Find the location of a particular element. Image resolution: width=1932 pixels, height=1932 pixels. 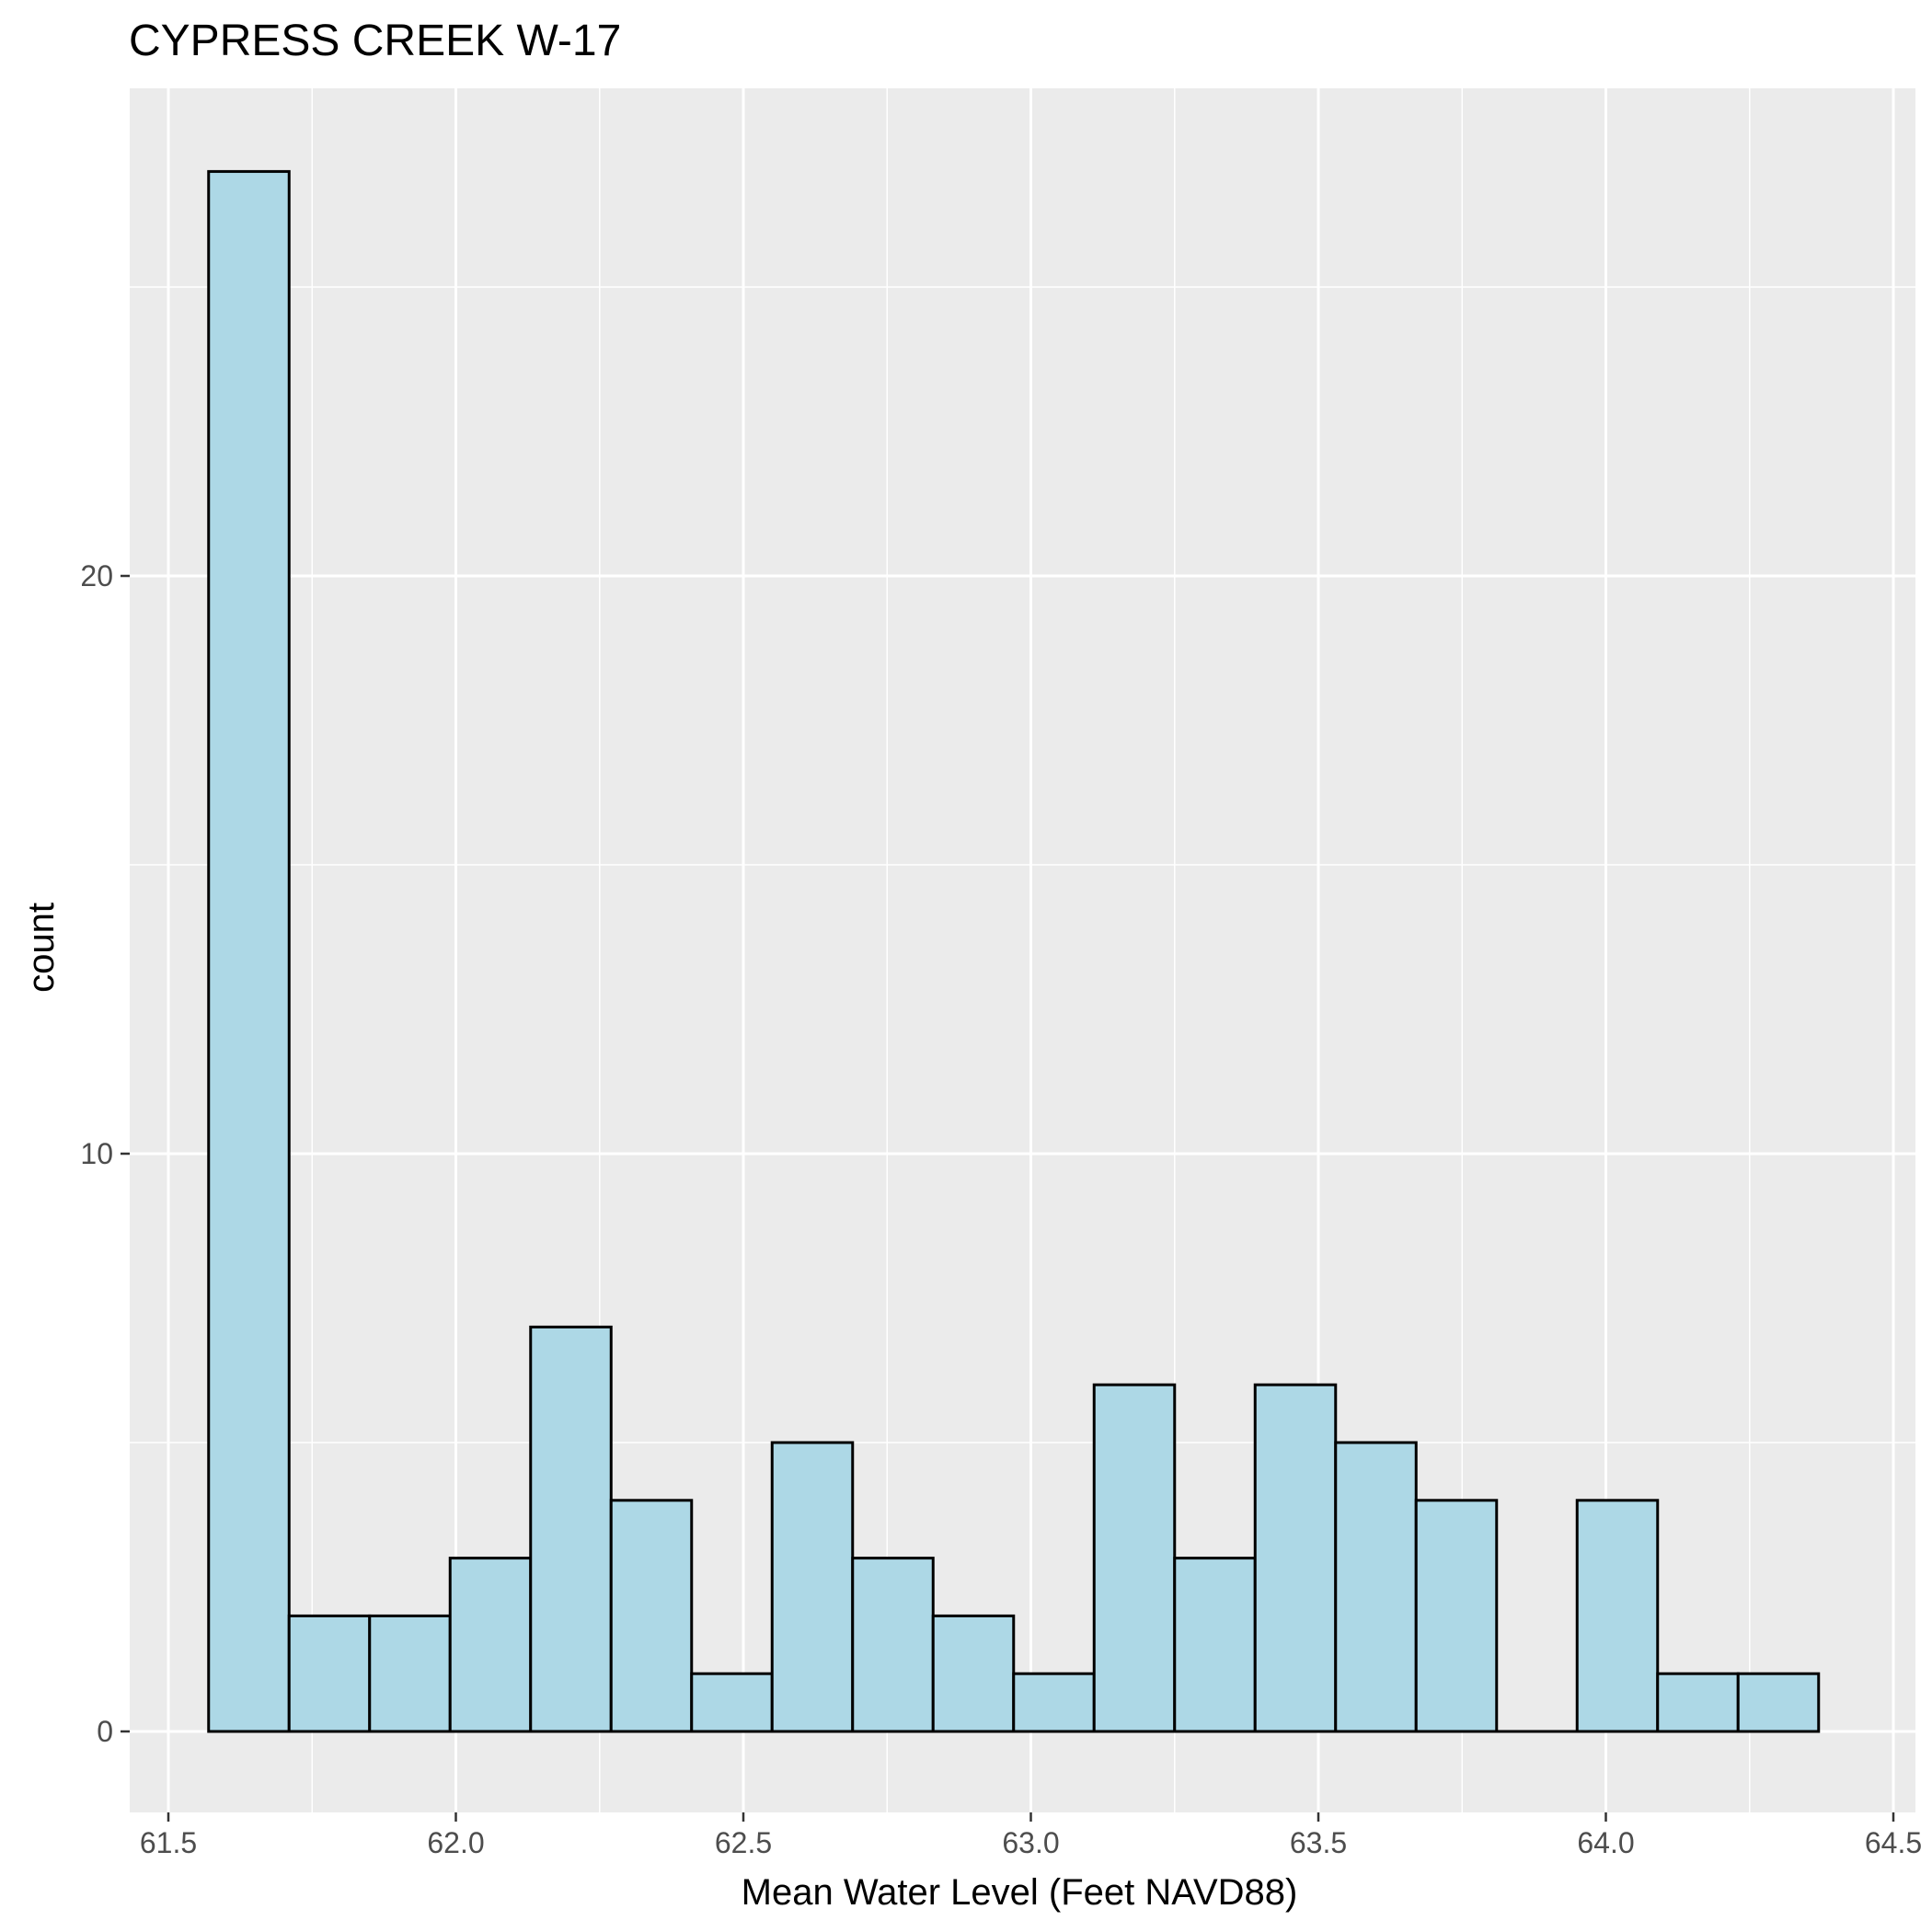

x-tick-label: 64.5 is located at coordinates (1893, 1842).